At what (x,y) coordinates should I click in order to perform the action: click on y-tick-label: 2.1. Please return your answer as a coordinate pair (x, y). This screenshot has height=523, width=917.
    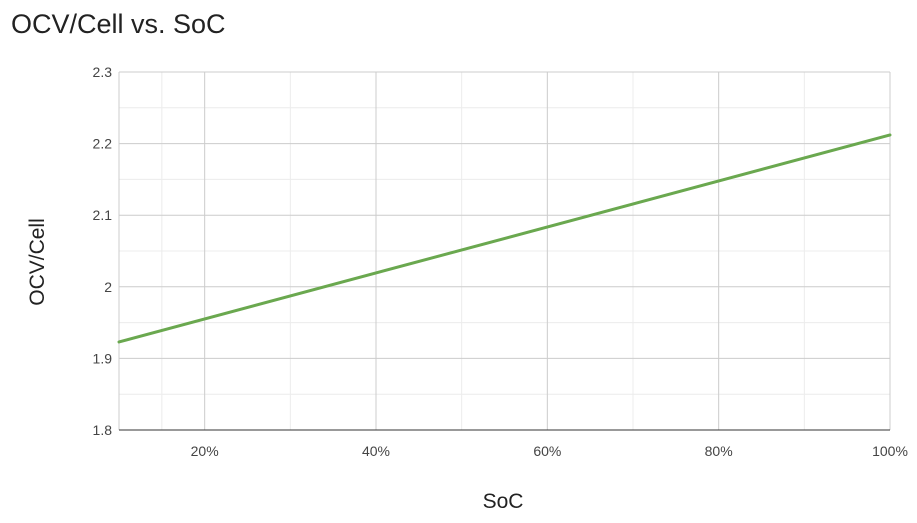
    Looking at the image, I should click on (103, 215).